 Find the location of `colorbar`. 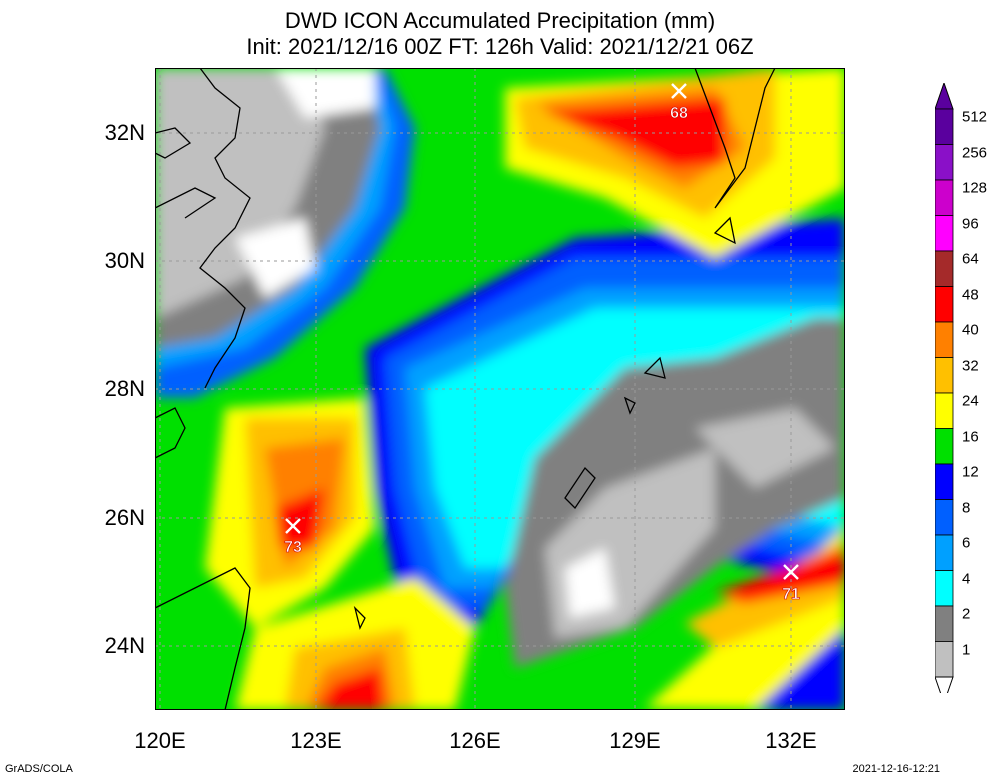

colorbar is located at coordinates (944, 388).